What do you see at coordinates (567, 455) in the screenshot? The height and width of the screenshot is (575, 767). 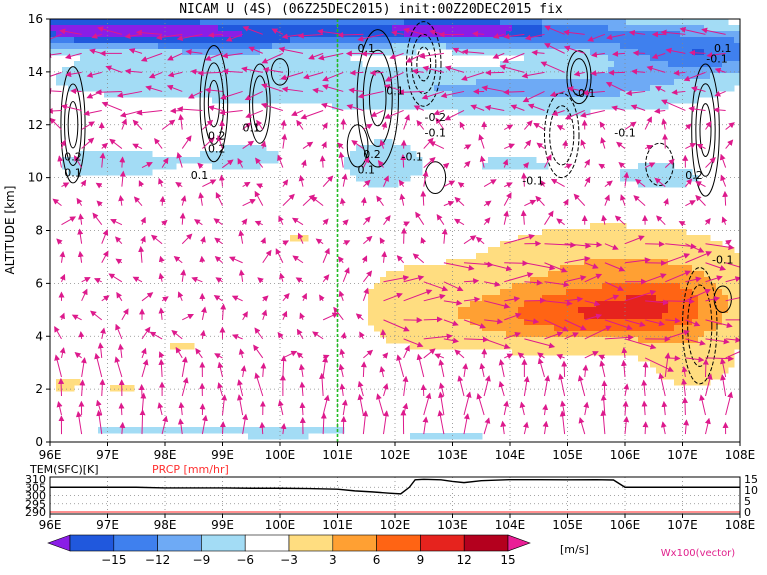 I see `x-tick-label: 105E` at bounding box center [567, 455].